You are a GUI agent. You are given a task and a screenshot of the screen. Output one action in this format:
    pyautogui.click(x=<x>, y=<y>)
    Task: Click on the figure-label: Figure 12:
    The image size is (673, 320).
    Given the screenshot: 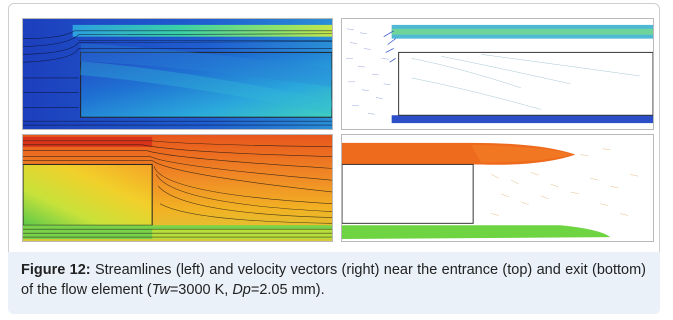 What is the action you would take?
    pyautogui.click(x=56, y=270)
    